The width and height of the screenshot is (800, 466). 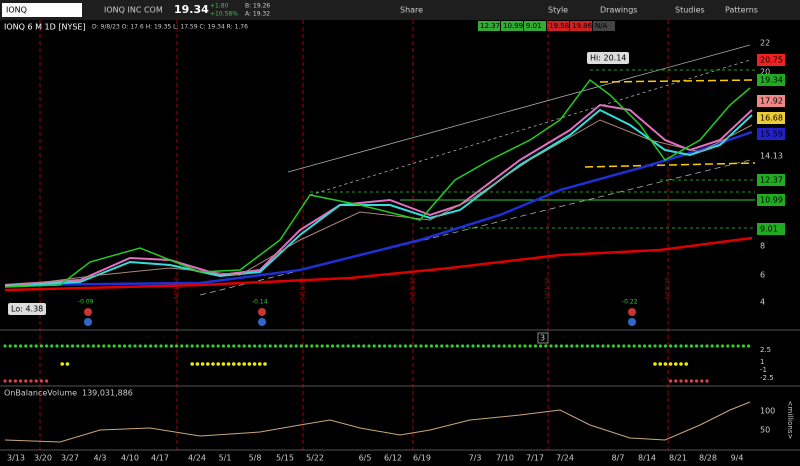 I want to click on level-value: 10.99, so click(x=513, y=26).